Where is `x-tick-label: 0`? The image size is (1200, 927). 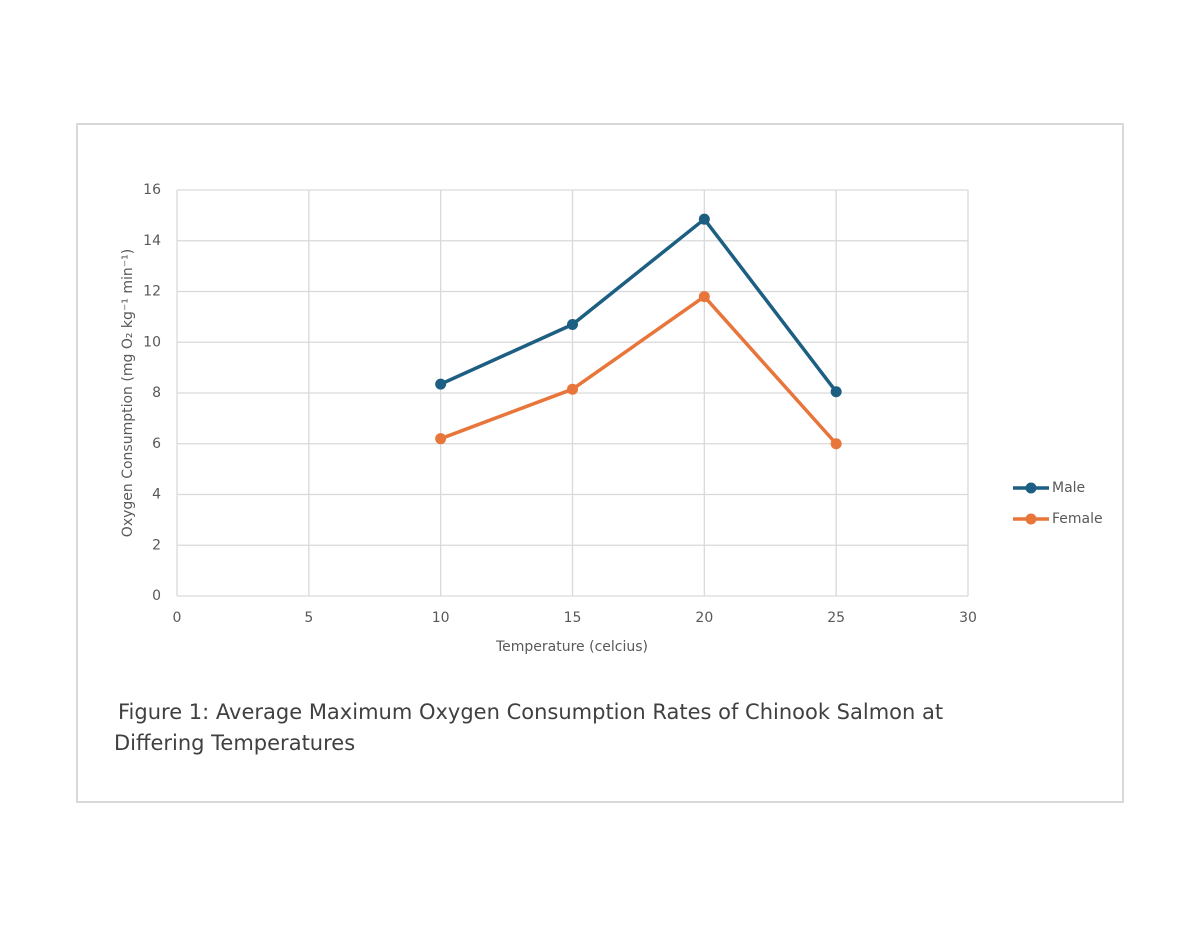
x-tick-label: 0 is located at coordinates (177, 618).